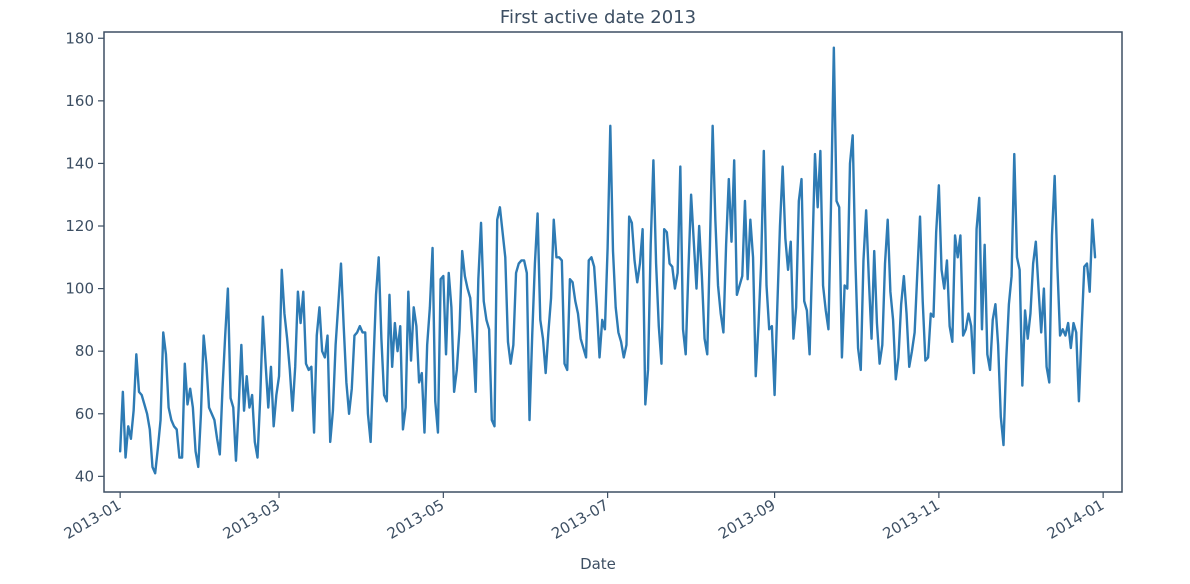  I want to click on x-tick-label: 2013-01, so click(92, 519).